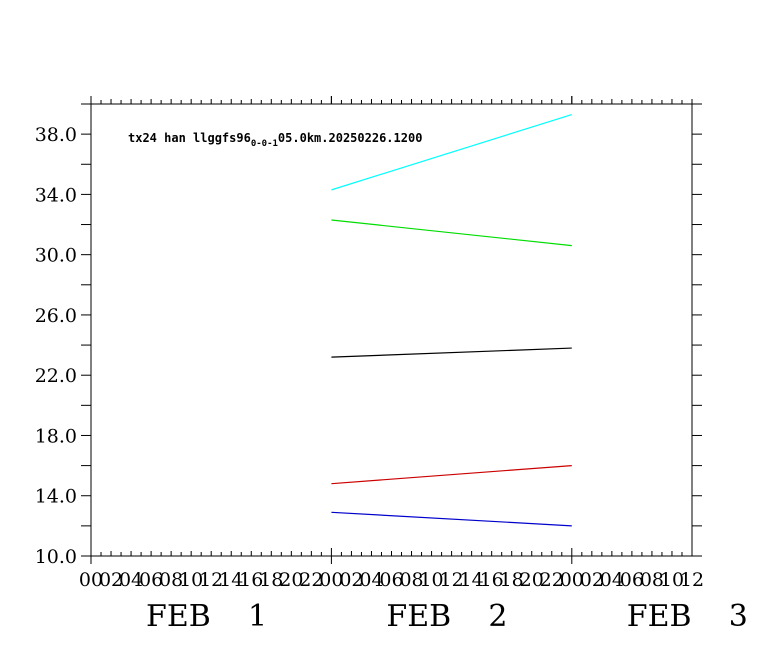 The height and width of the screenshot is (662, 768). I want to click on y-tick-label: 14.0, so click(56, 497).